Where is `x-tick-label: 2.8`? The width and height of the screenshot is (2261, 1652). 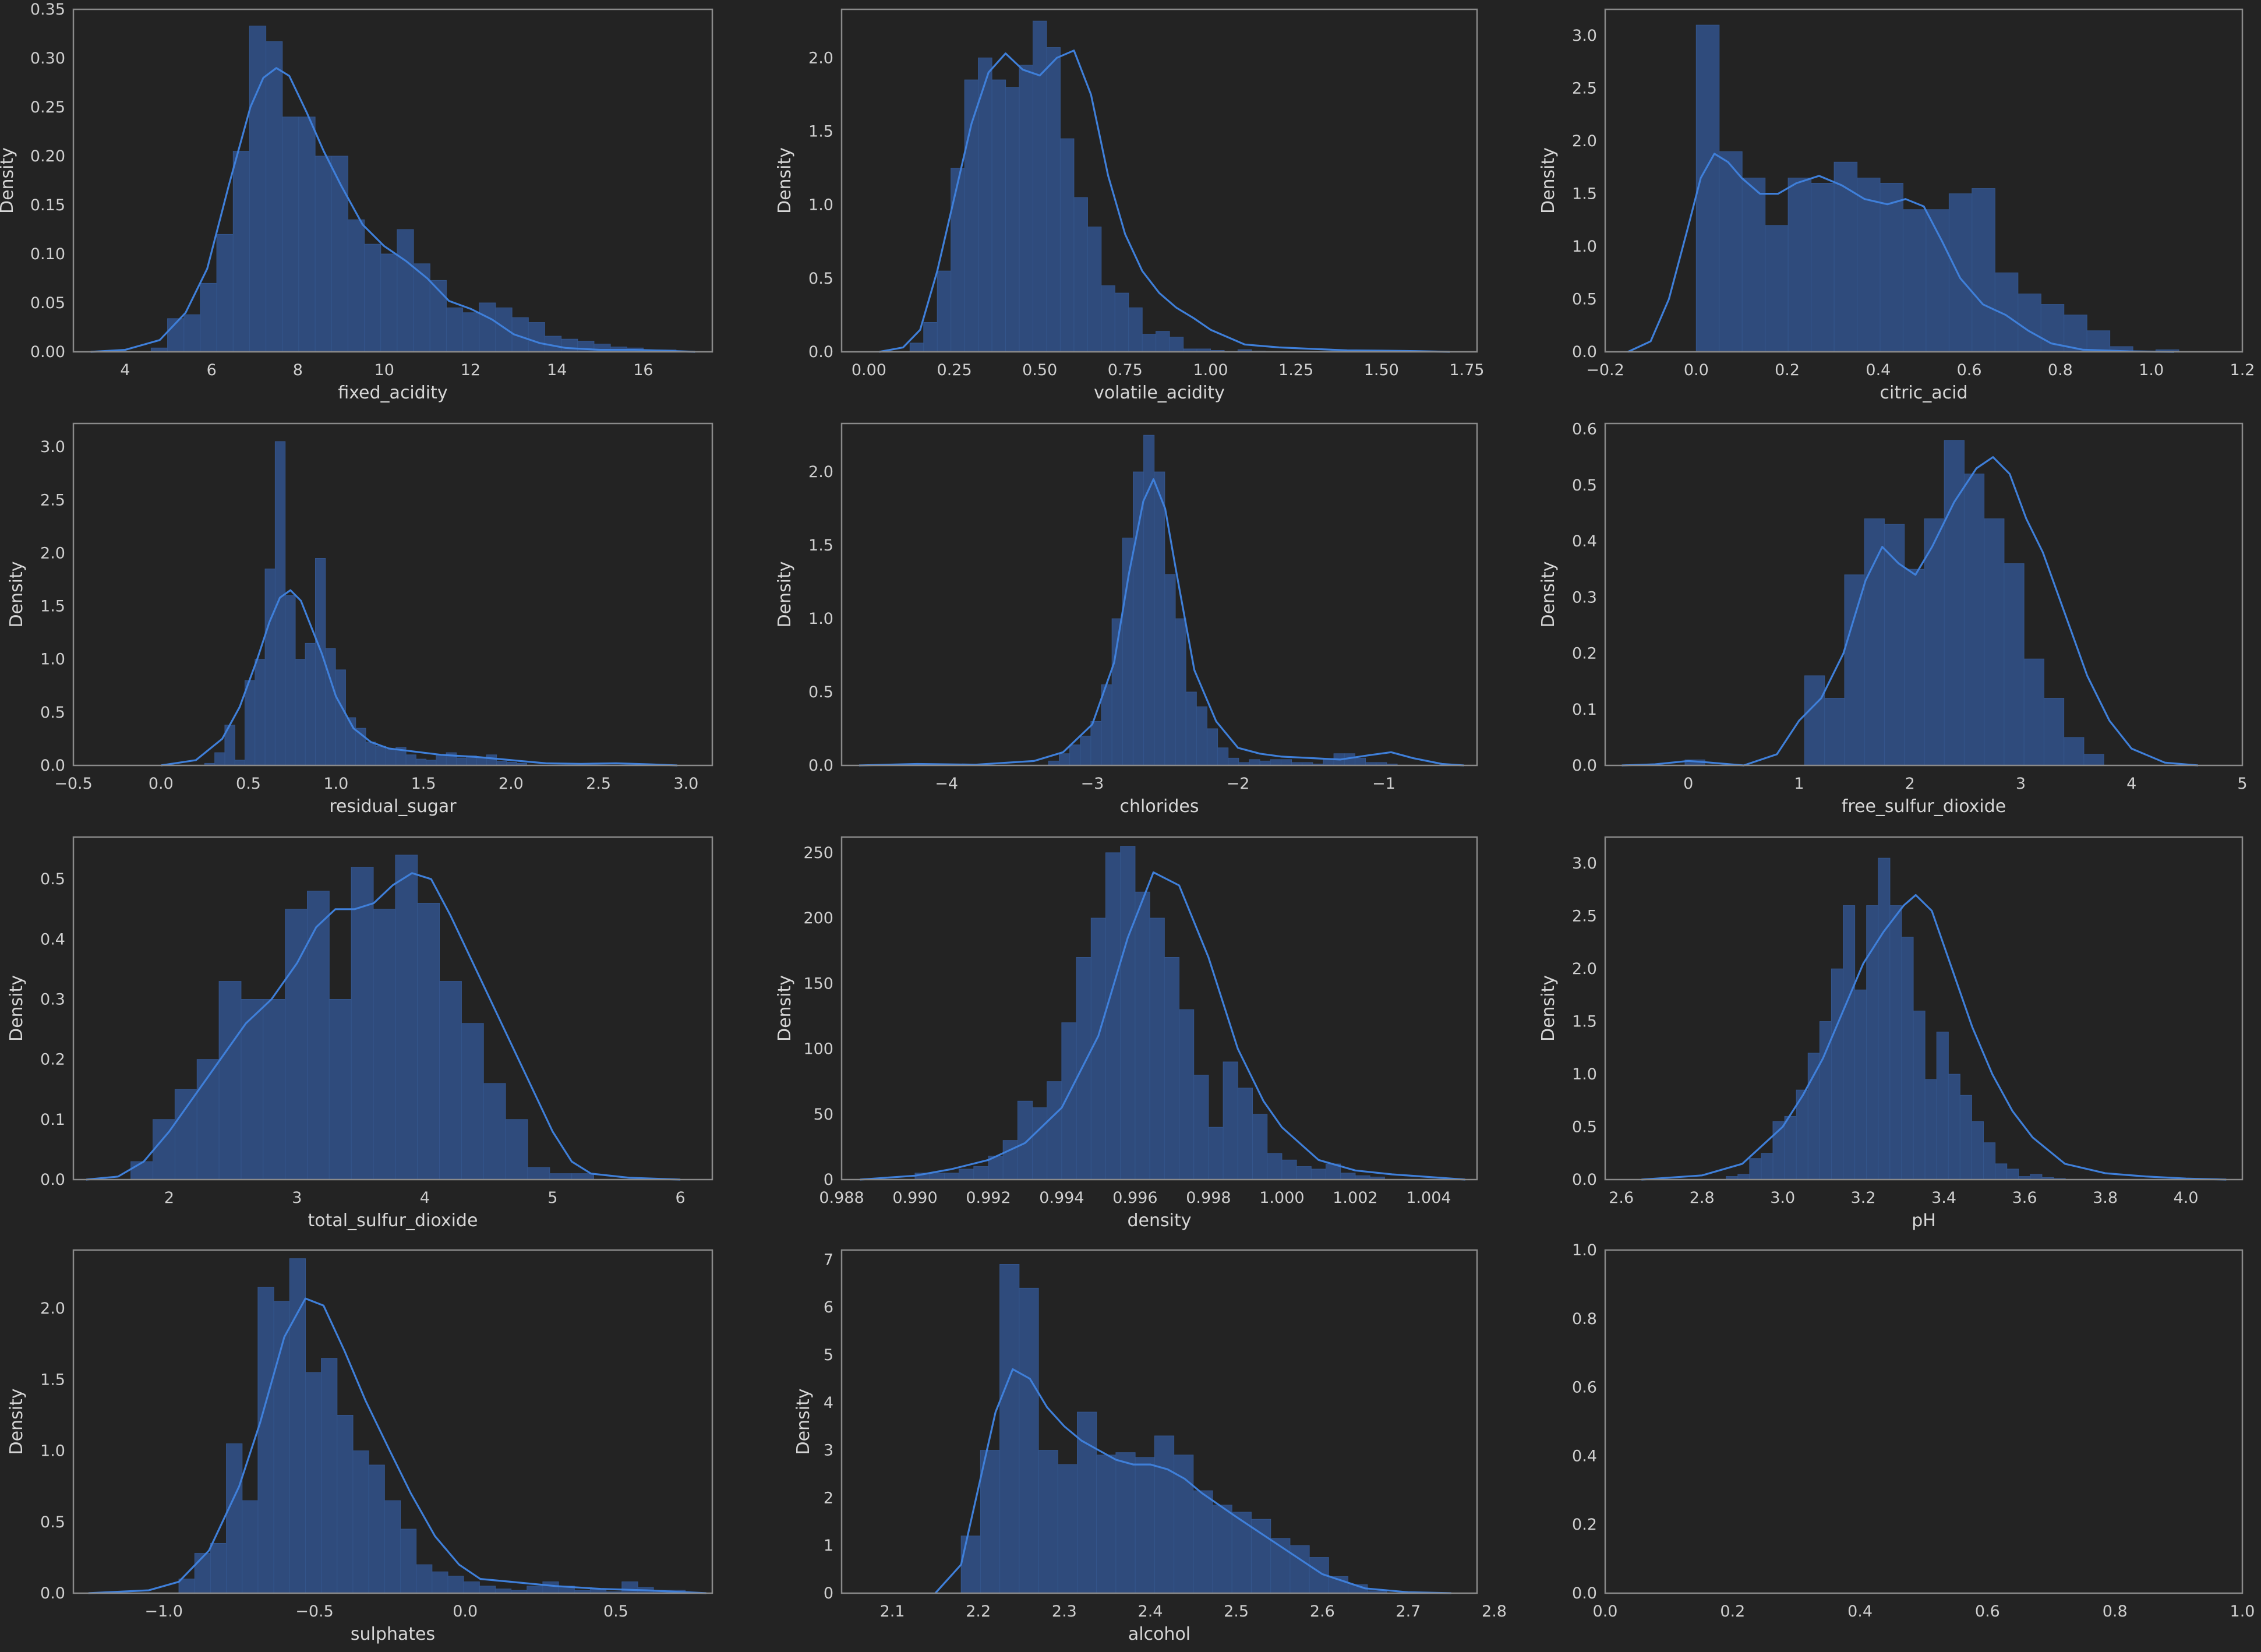
x-tick-label: 2.8 is located at coordinates (1495, 1611).